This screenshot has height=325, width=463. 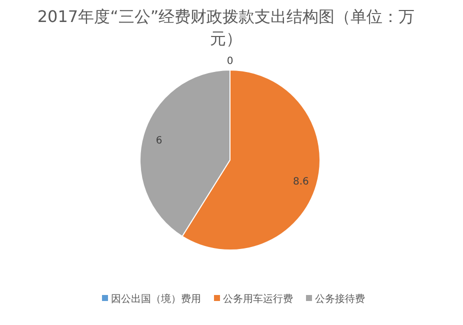 I want to click on data-label: 8.6, so click(x=300, y=182).